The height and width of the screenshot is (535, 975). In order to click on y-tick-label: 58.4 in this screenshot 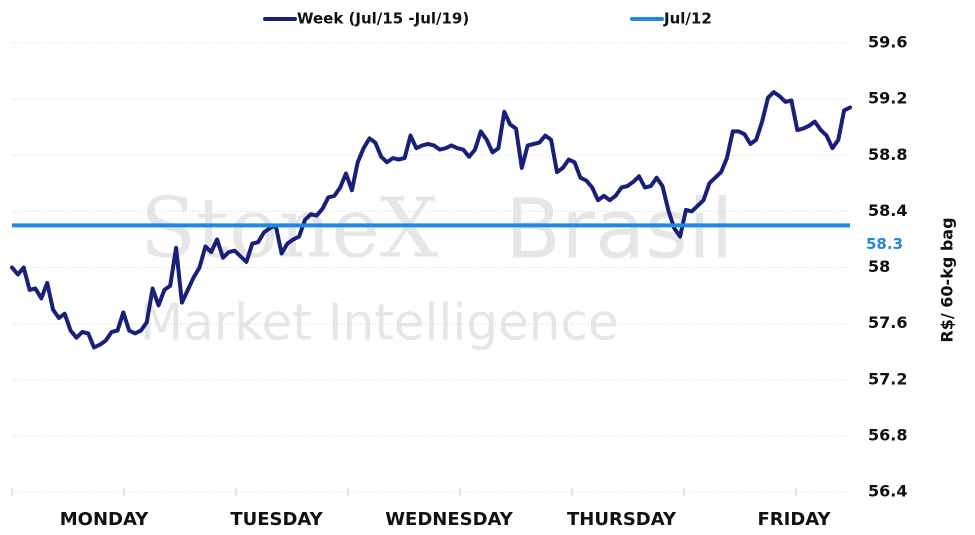, I will do `click(887, 210)`.